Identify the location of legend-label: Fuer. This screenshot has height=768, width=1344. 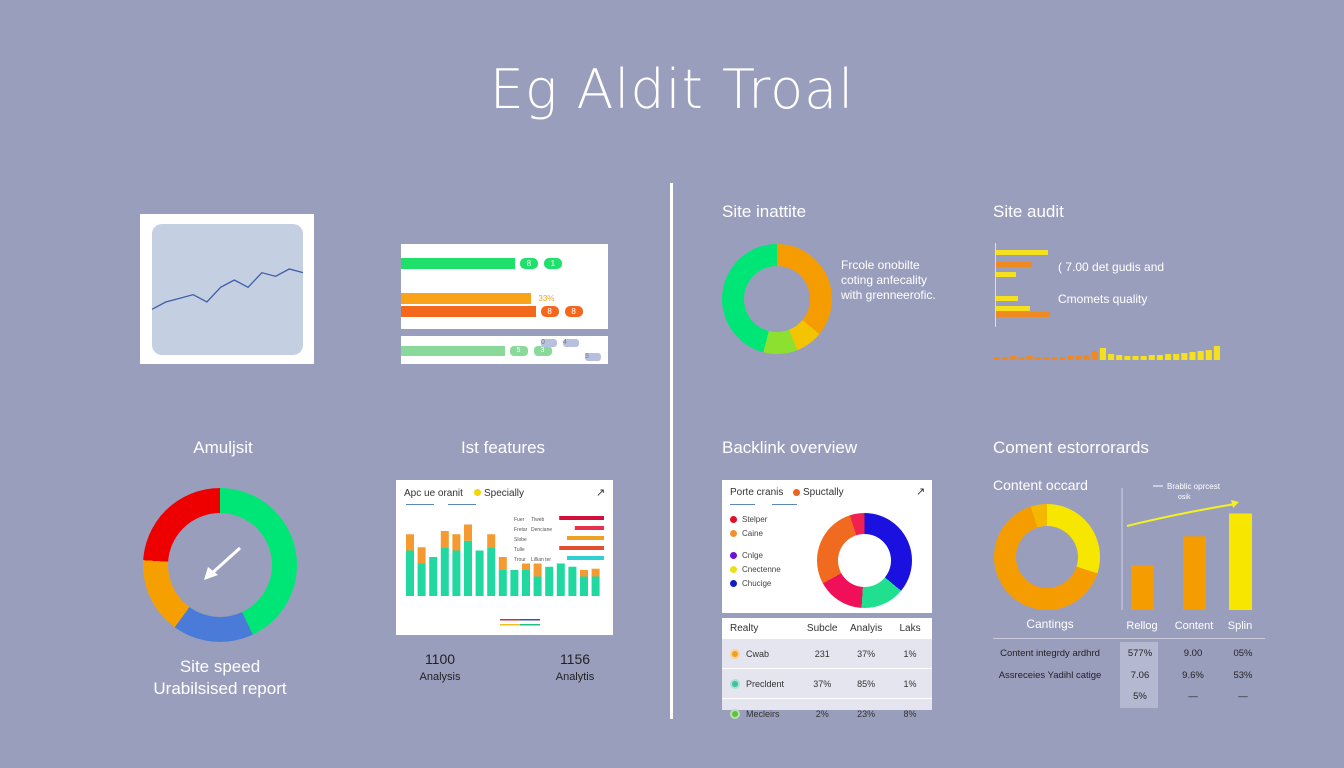
(519, 520).